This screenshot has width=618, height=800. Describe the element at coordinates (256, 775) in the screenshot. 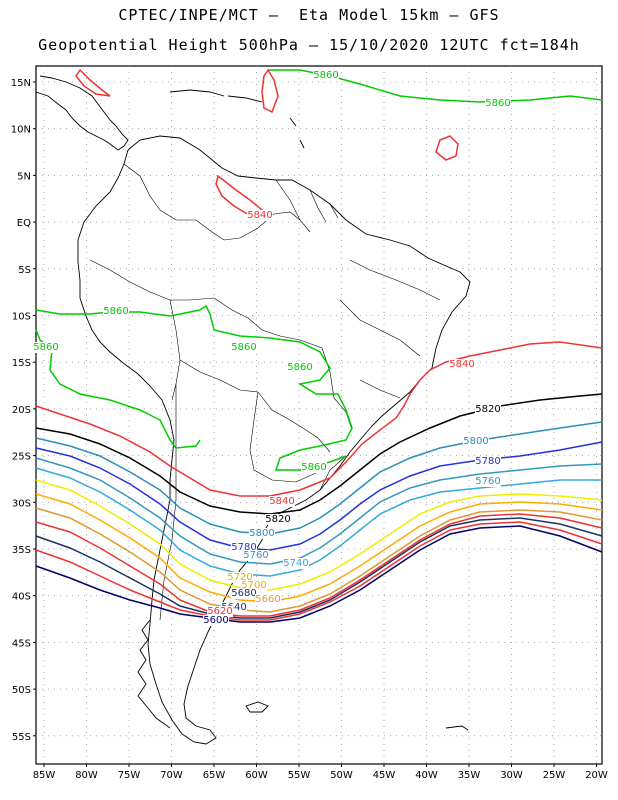

I see `lon-tick-label: 60W` at that location.